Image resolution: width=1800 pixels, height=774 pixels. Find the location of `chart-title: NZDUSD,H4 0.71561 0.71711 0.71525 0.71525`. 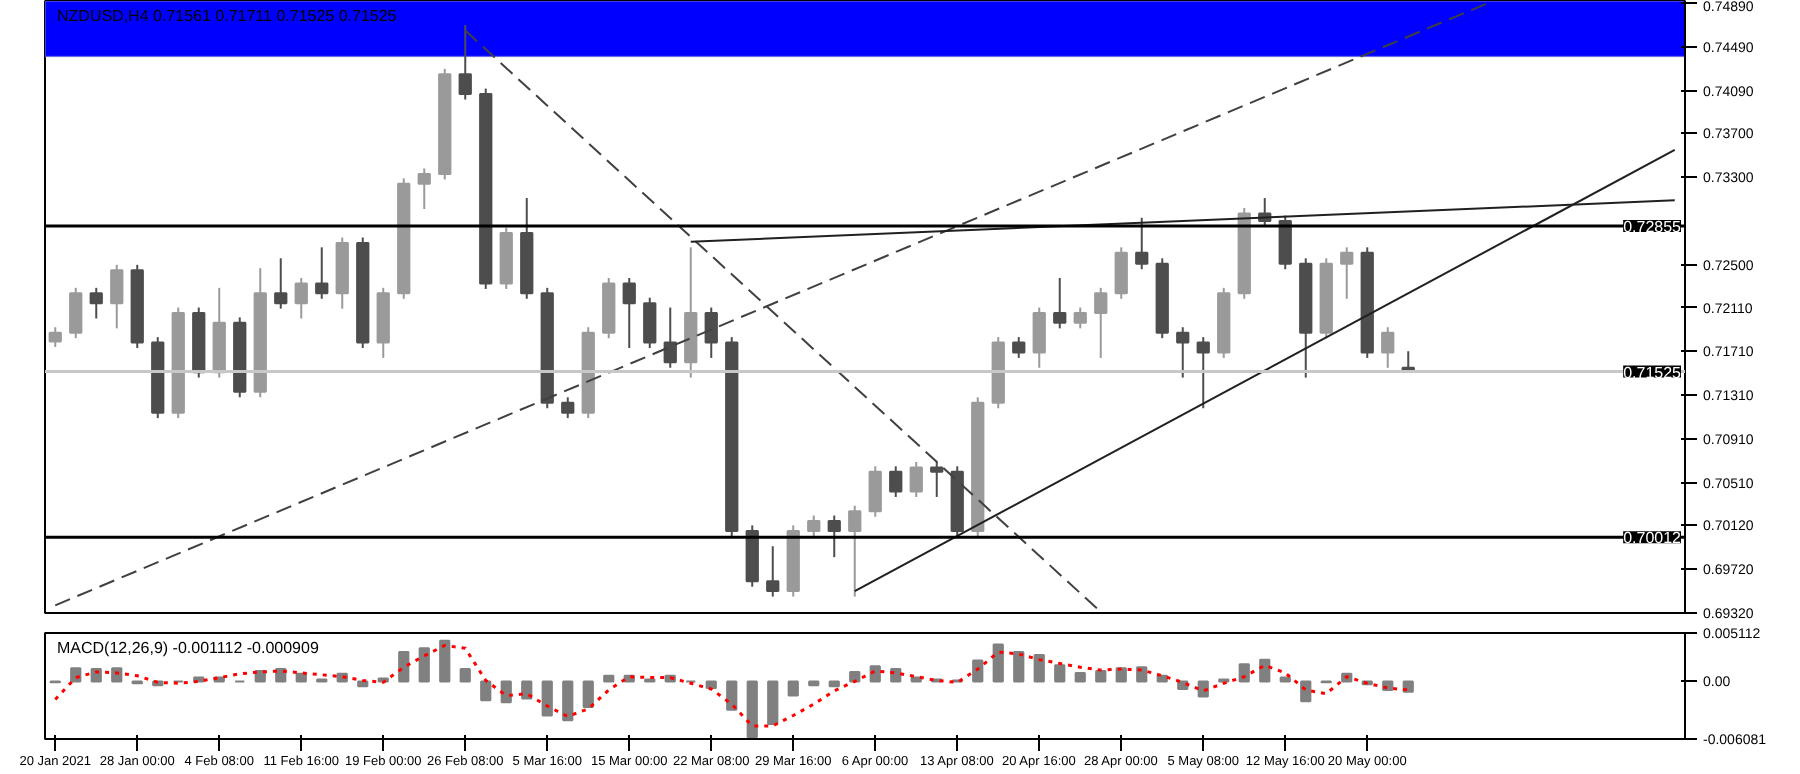

chart-title: NZDUSD,H4 0.71561 0.71711 0.71525 0.71525 is located at coordinates (227, 16).